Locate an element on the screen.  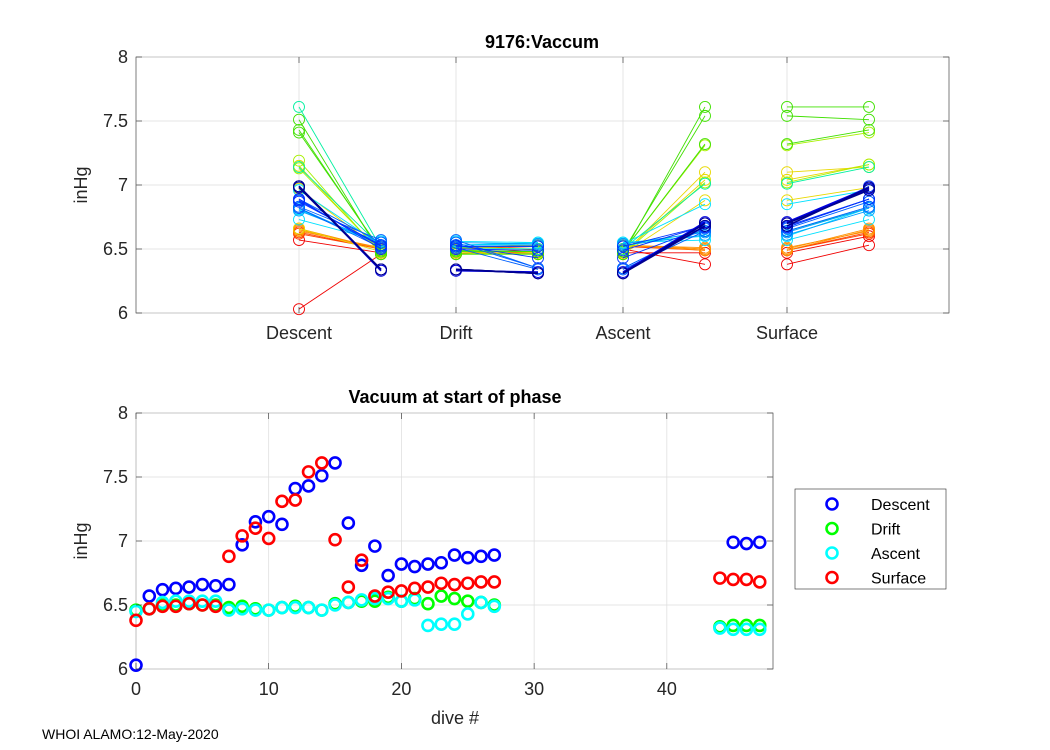
legend-label-descent: Descent is located at coordinates (900, 505).